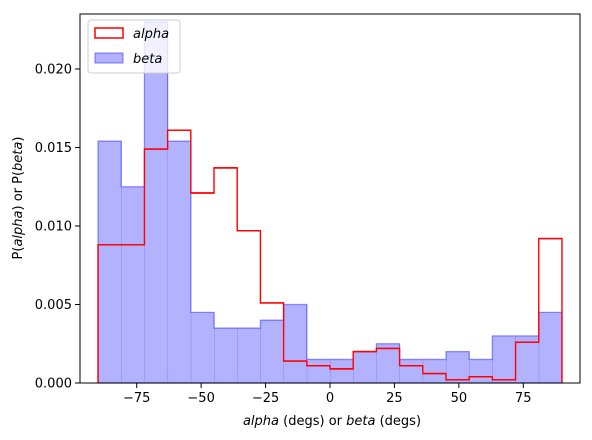 Image resolution: width=592 pixels, height=440 pixels. I want to click on legend-label-beta: beta, so click(147, 59).